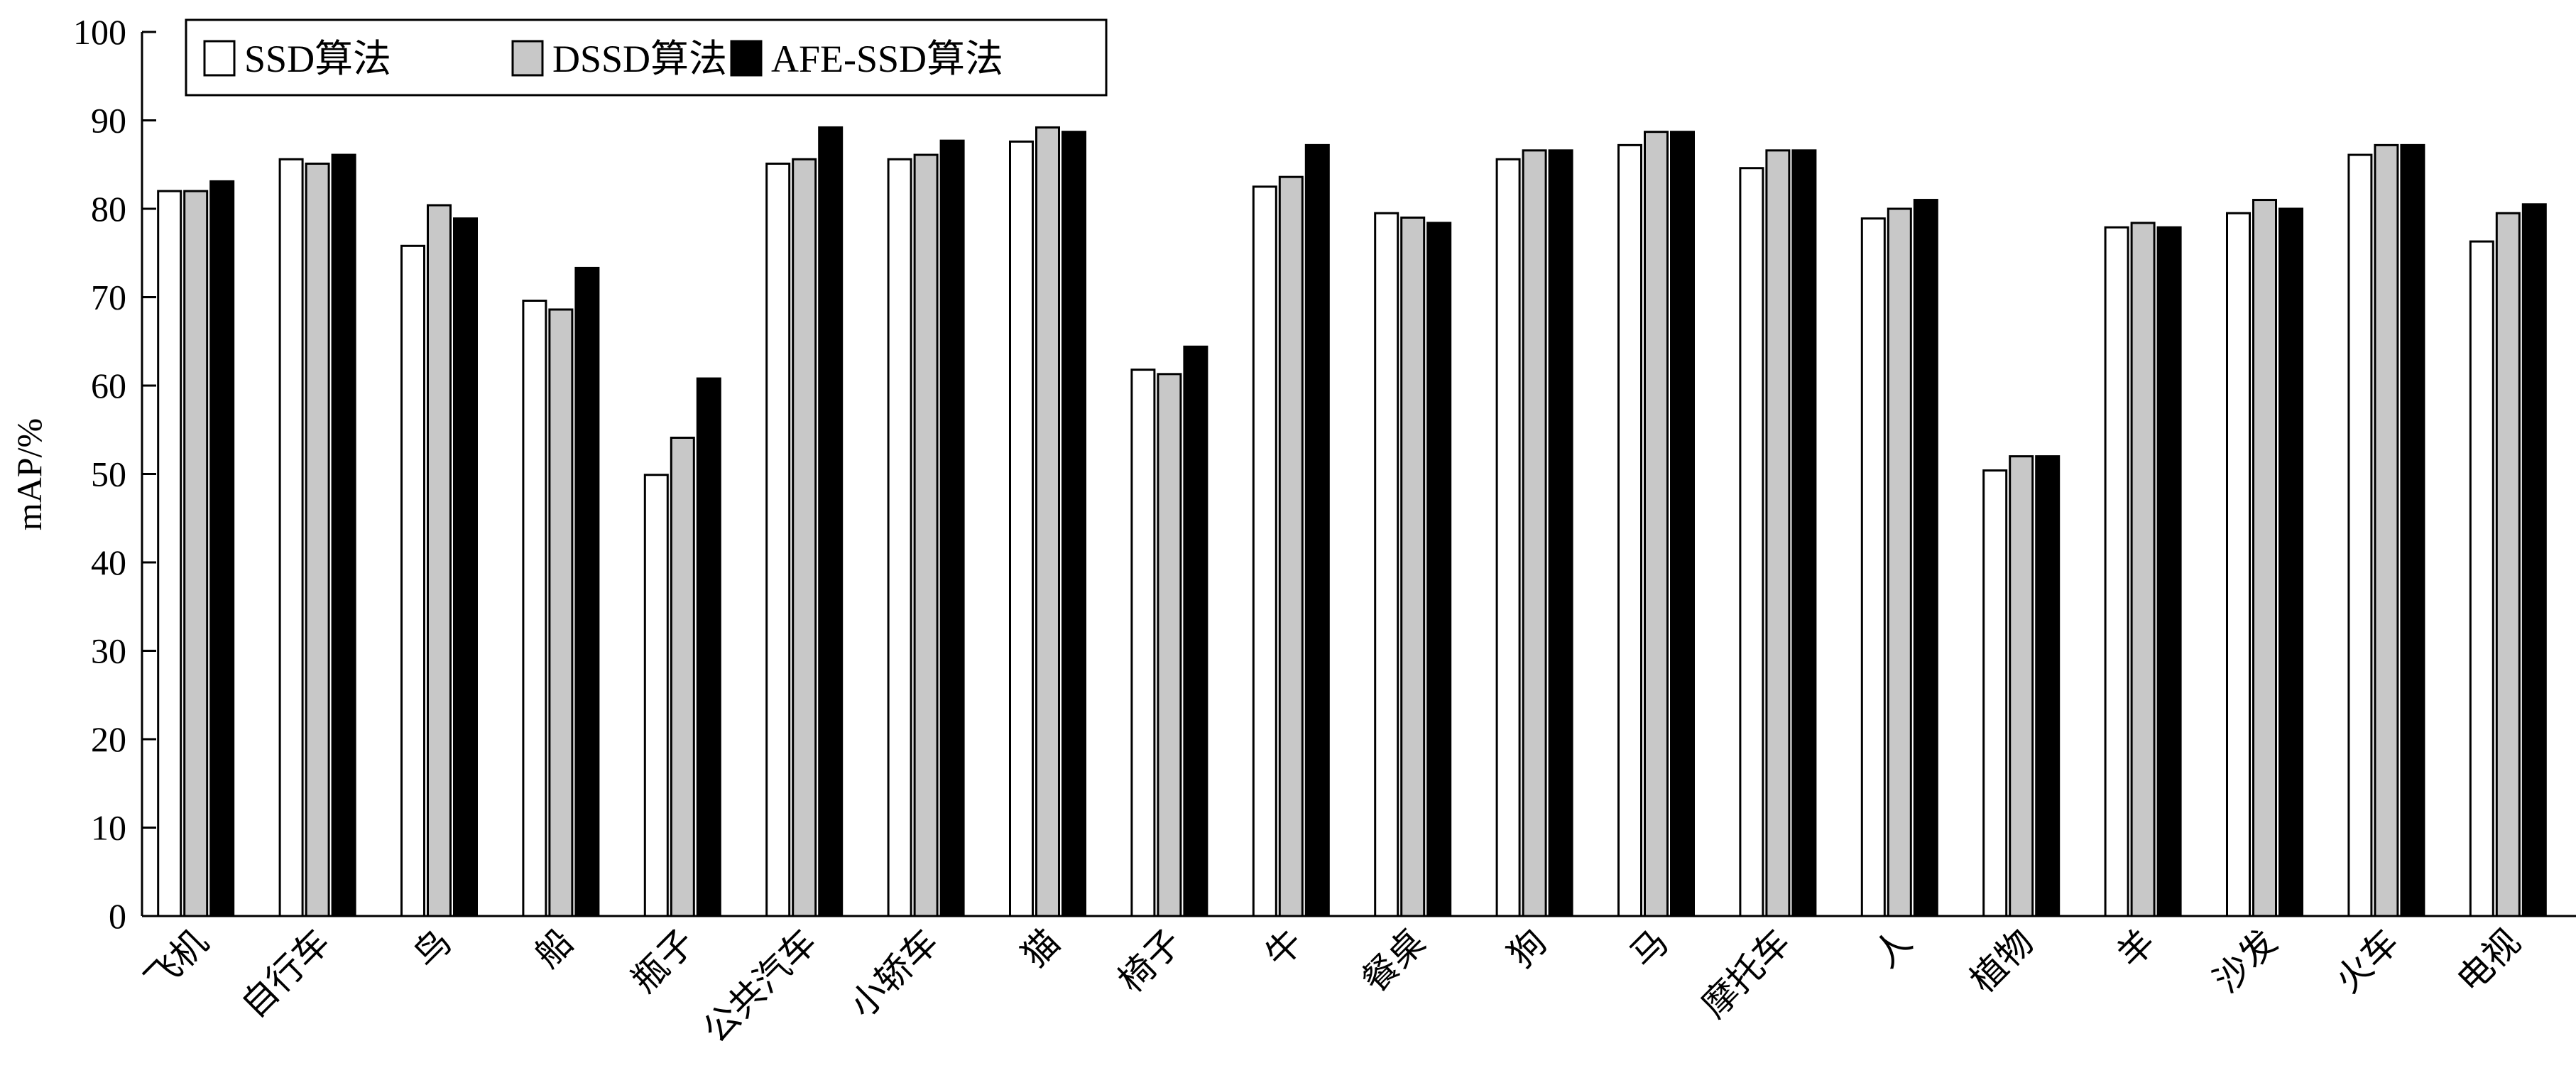 Image resolution: width=2576 pixels, height=1090 pixels. I want to click on x-tick-label: 马, so click(1649, 948).